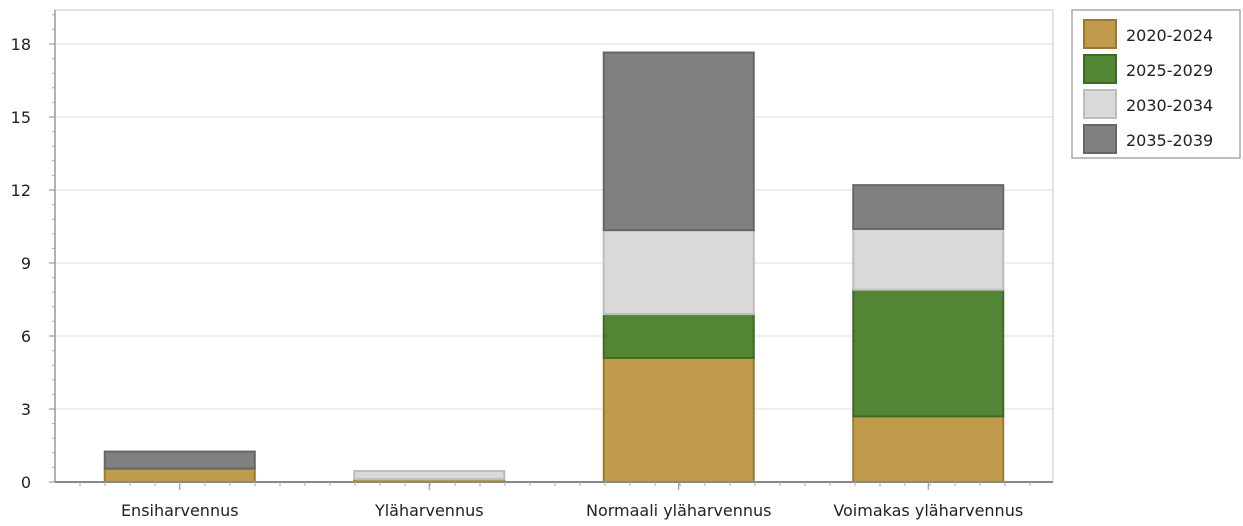 The image size is (1243, 526). What do you see at coordinates (1156, 84) in the screenshot?
I see `legend: 2020-2024 2025-2029 2030-2034 2035-2039` at bounding box center [1156, 84].